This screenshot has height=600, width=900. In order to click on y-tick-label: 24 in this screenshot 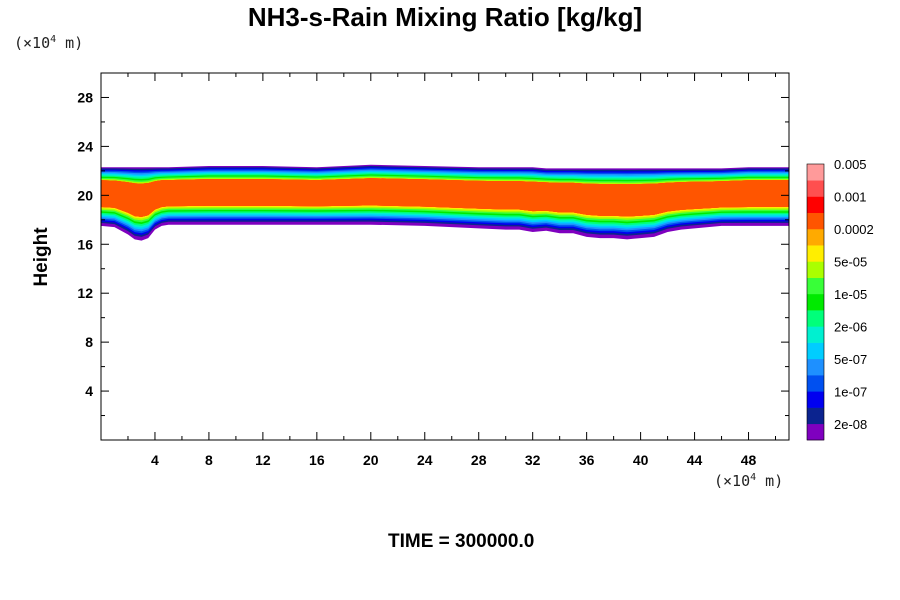, I will do `click(85, 146)`.